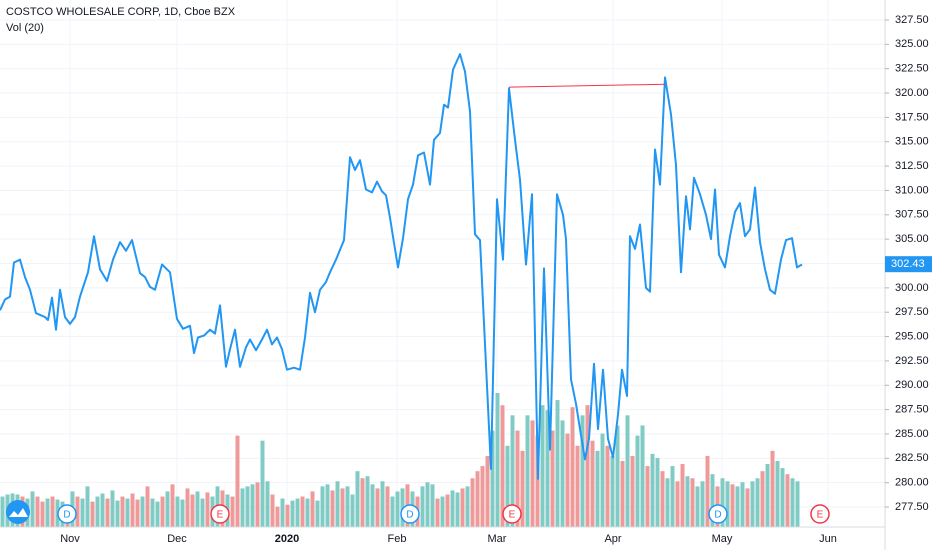 This screenshot has width=932, height=555. What do you see at coordinates (722, 539) in the screenshot?
I see `x-tick-label: May` at bounding box center [722, 539].